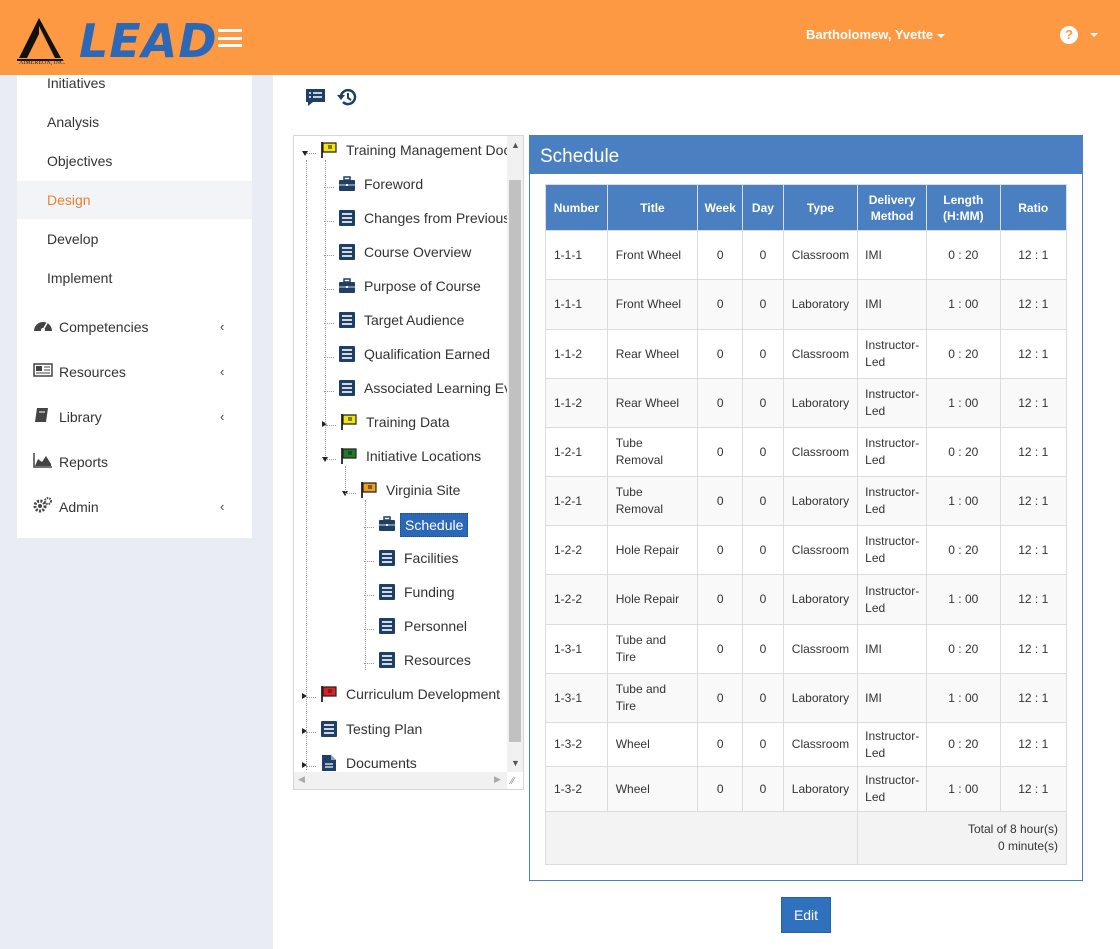  I want to click on cell-number: 1-1-1, so click(576, 304).